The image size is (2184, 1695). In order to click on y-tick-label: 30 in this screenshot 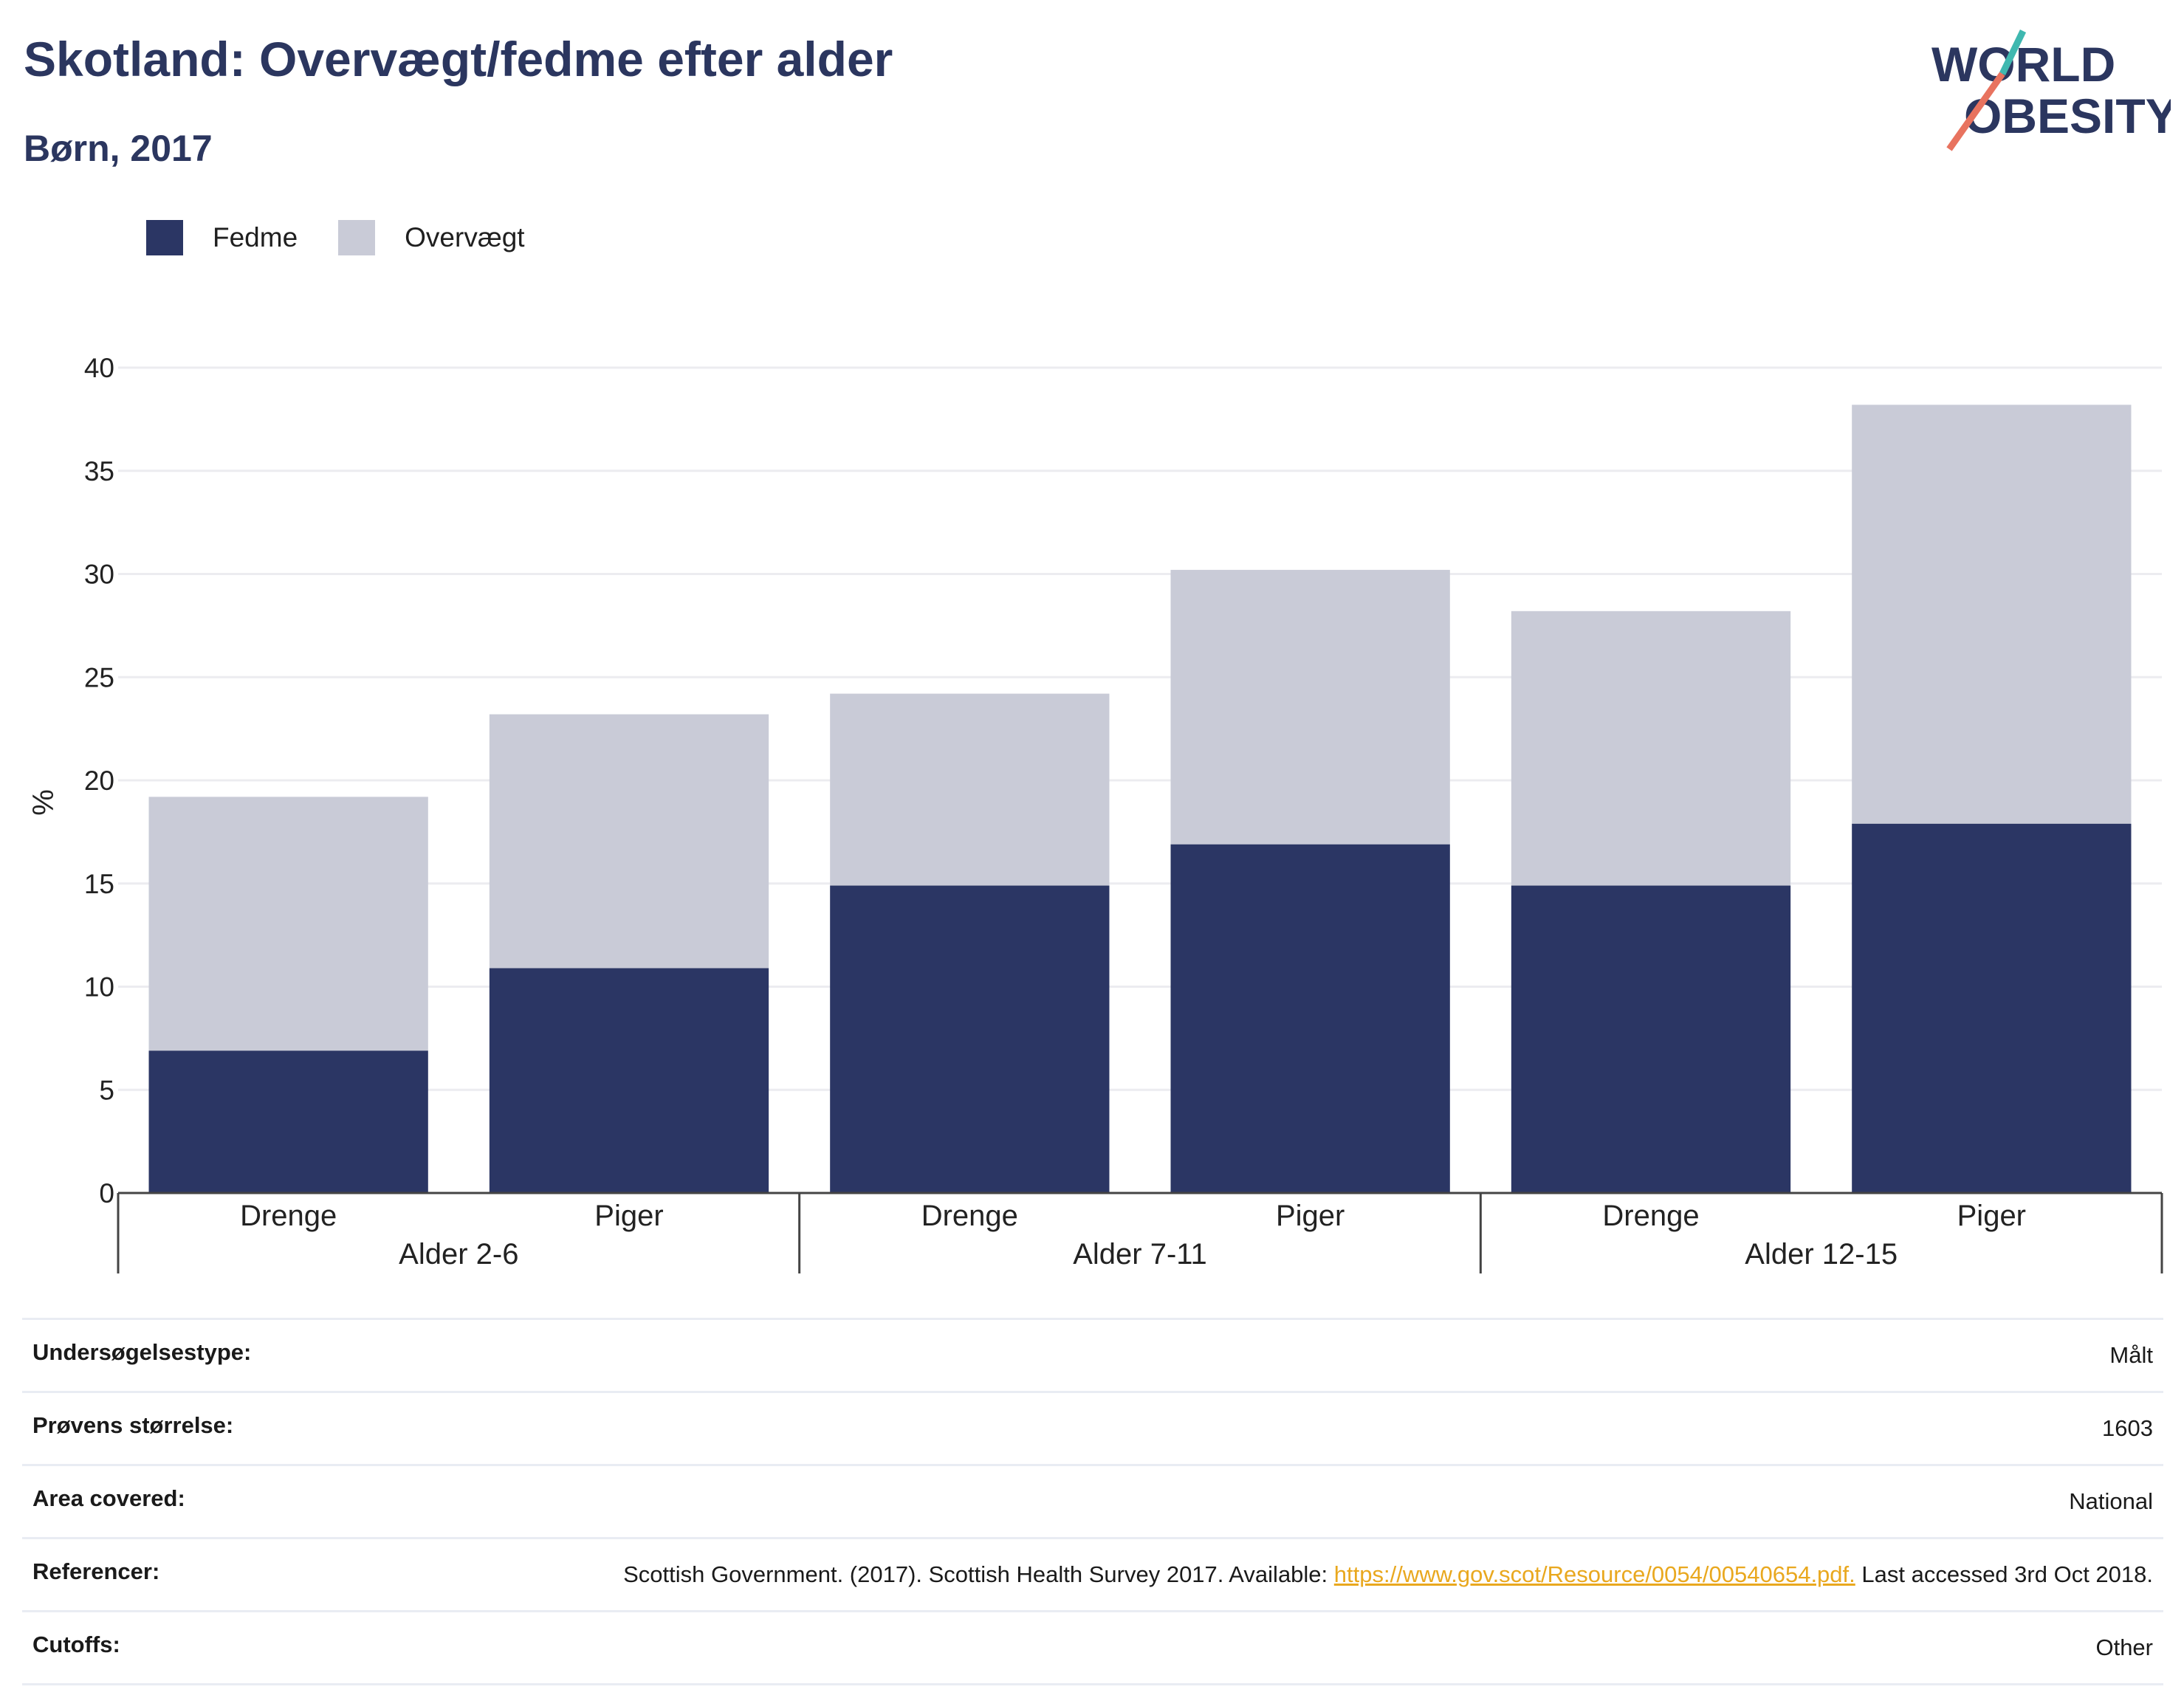, I will do `click(99, 575)`.